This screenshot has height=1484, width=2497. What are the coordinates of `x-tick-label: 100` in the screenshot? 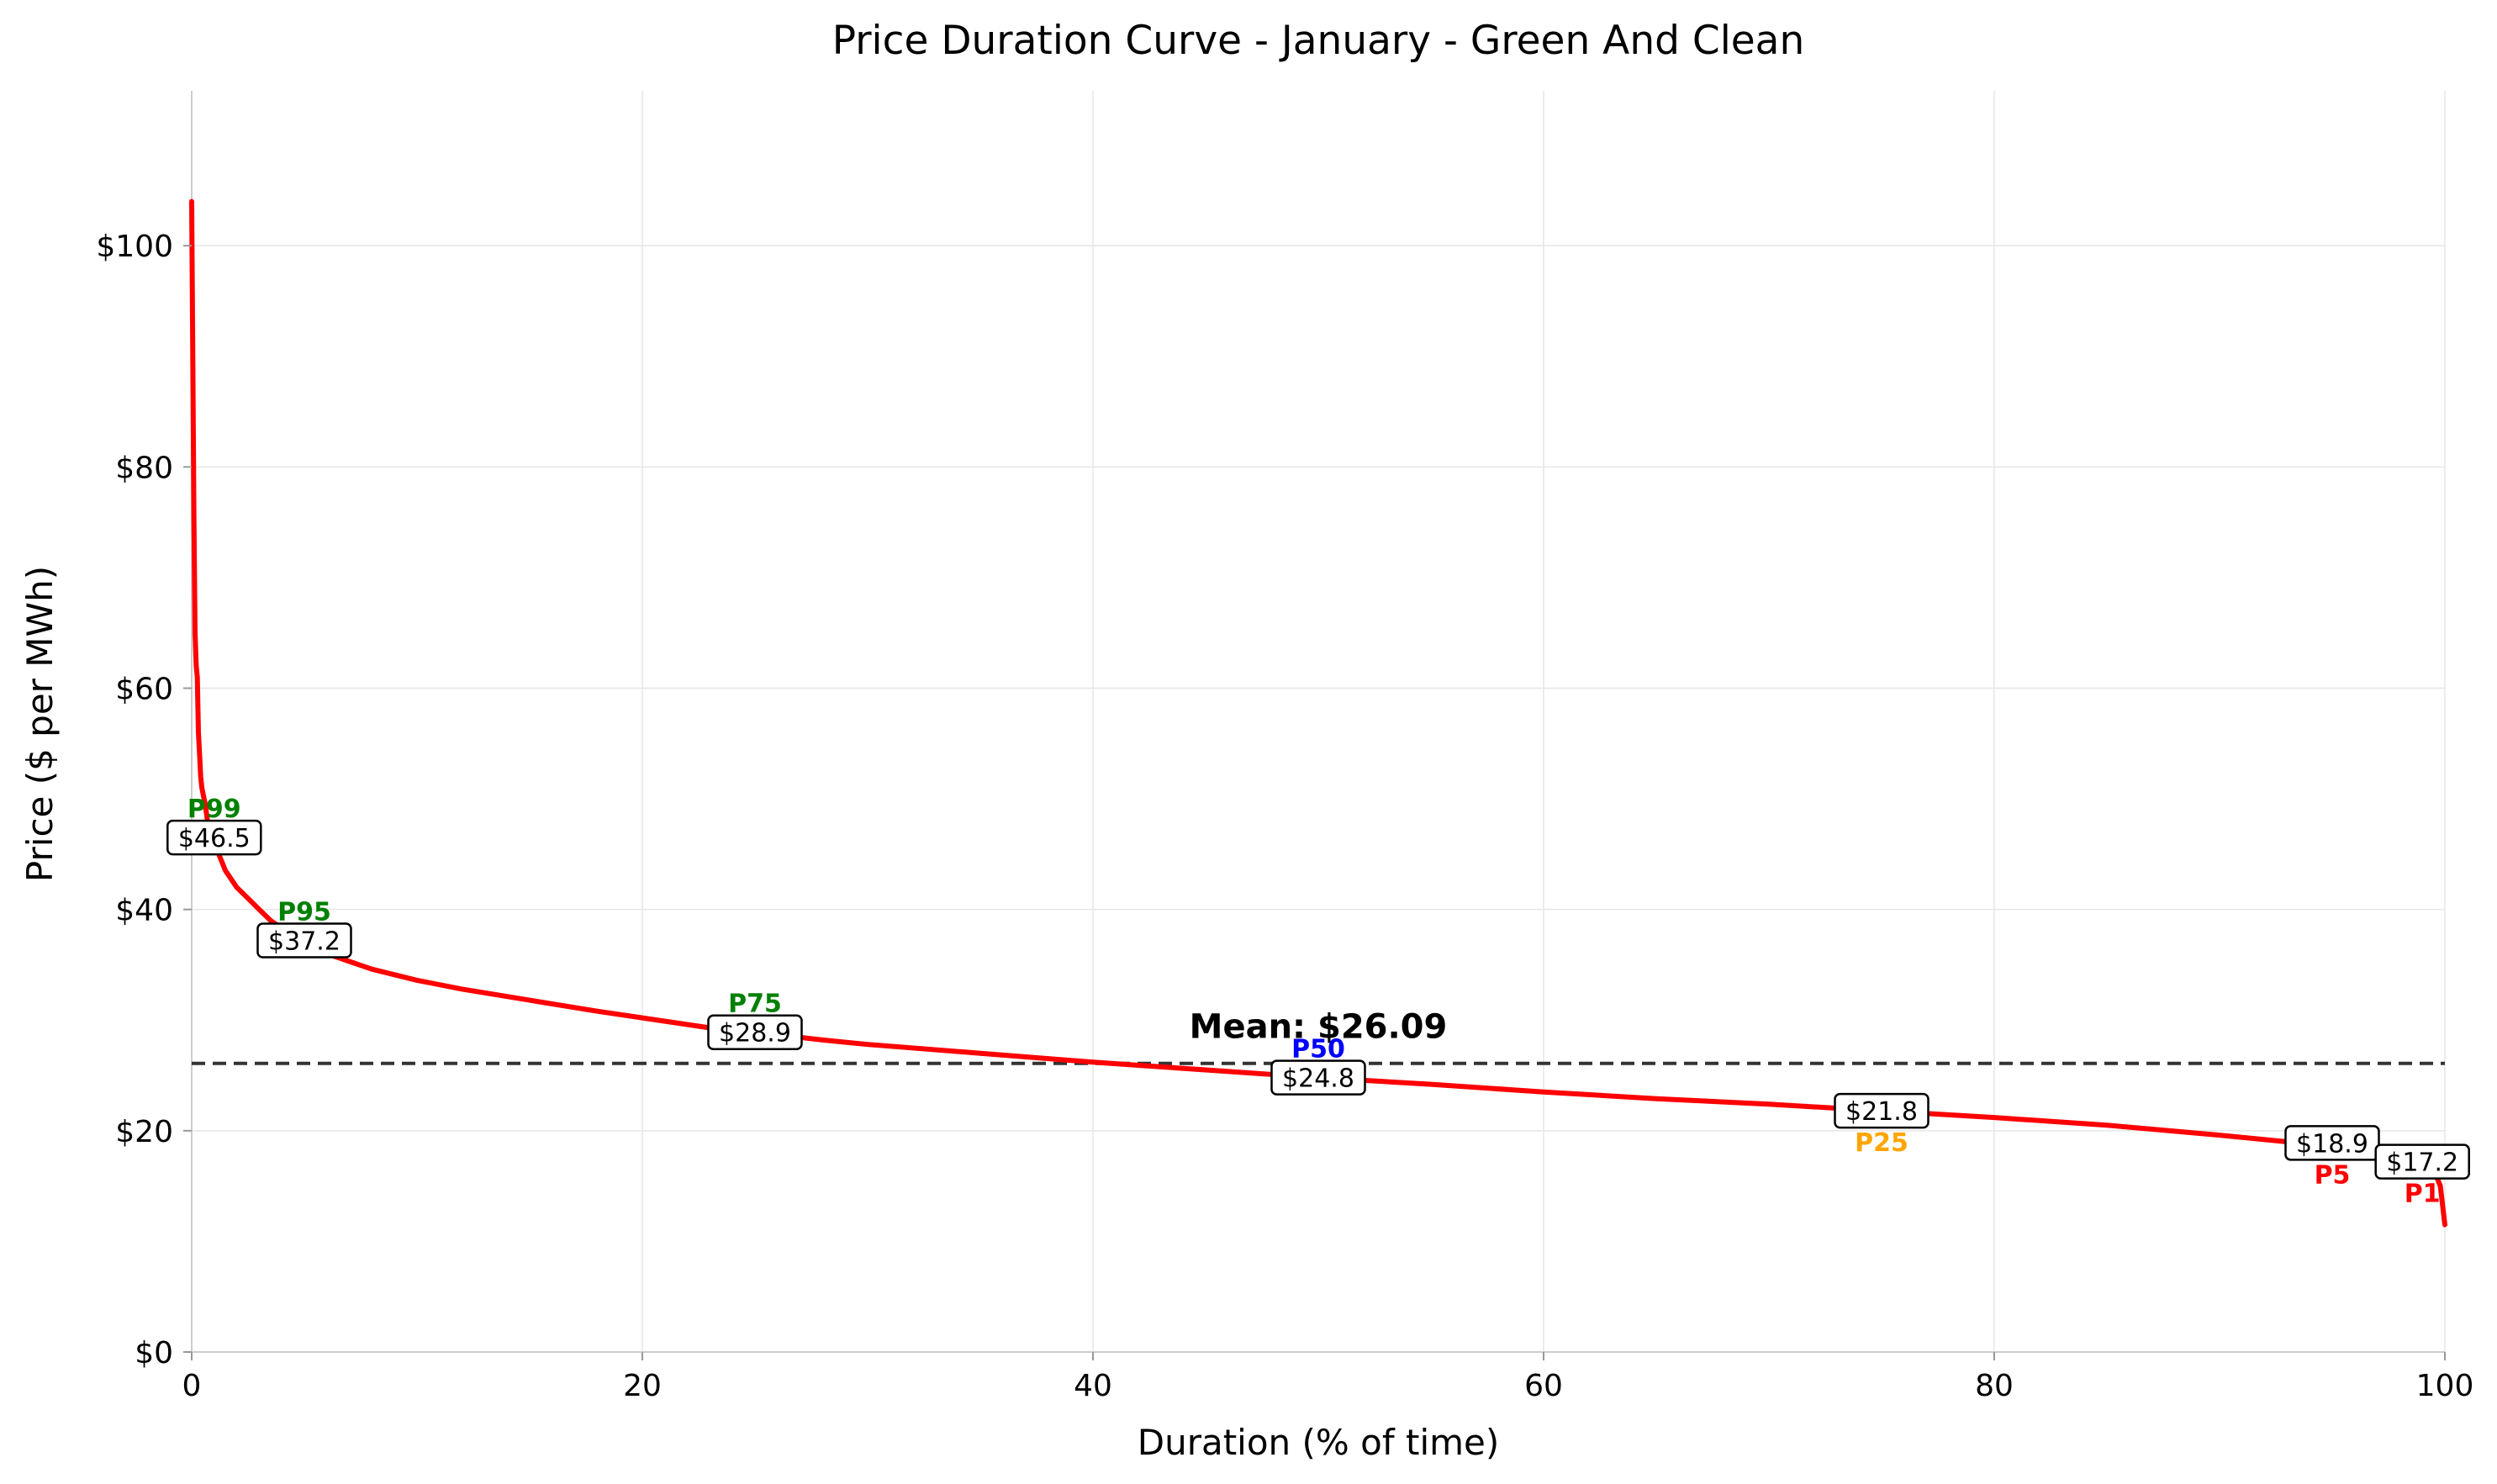 It's located at (2445, 1386).